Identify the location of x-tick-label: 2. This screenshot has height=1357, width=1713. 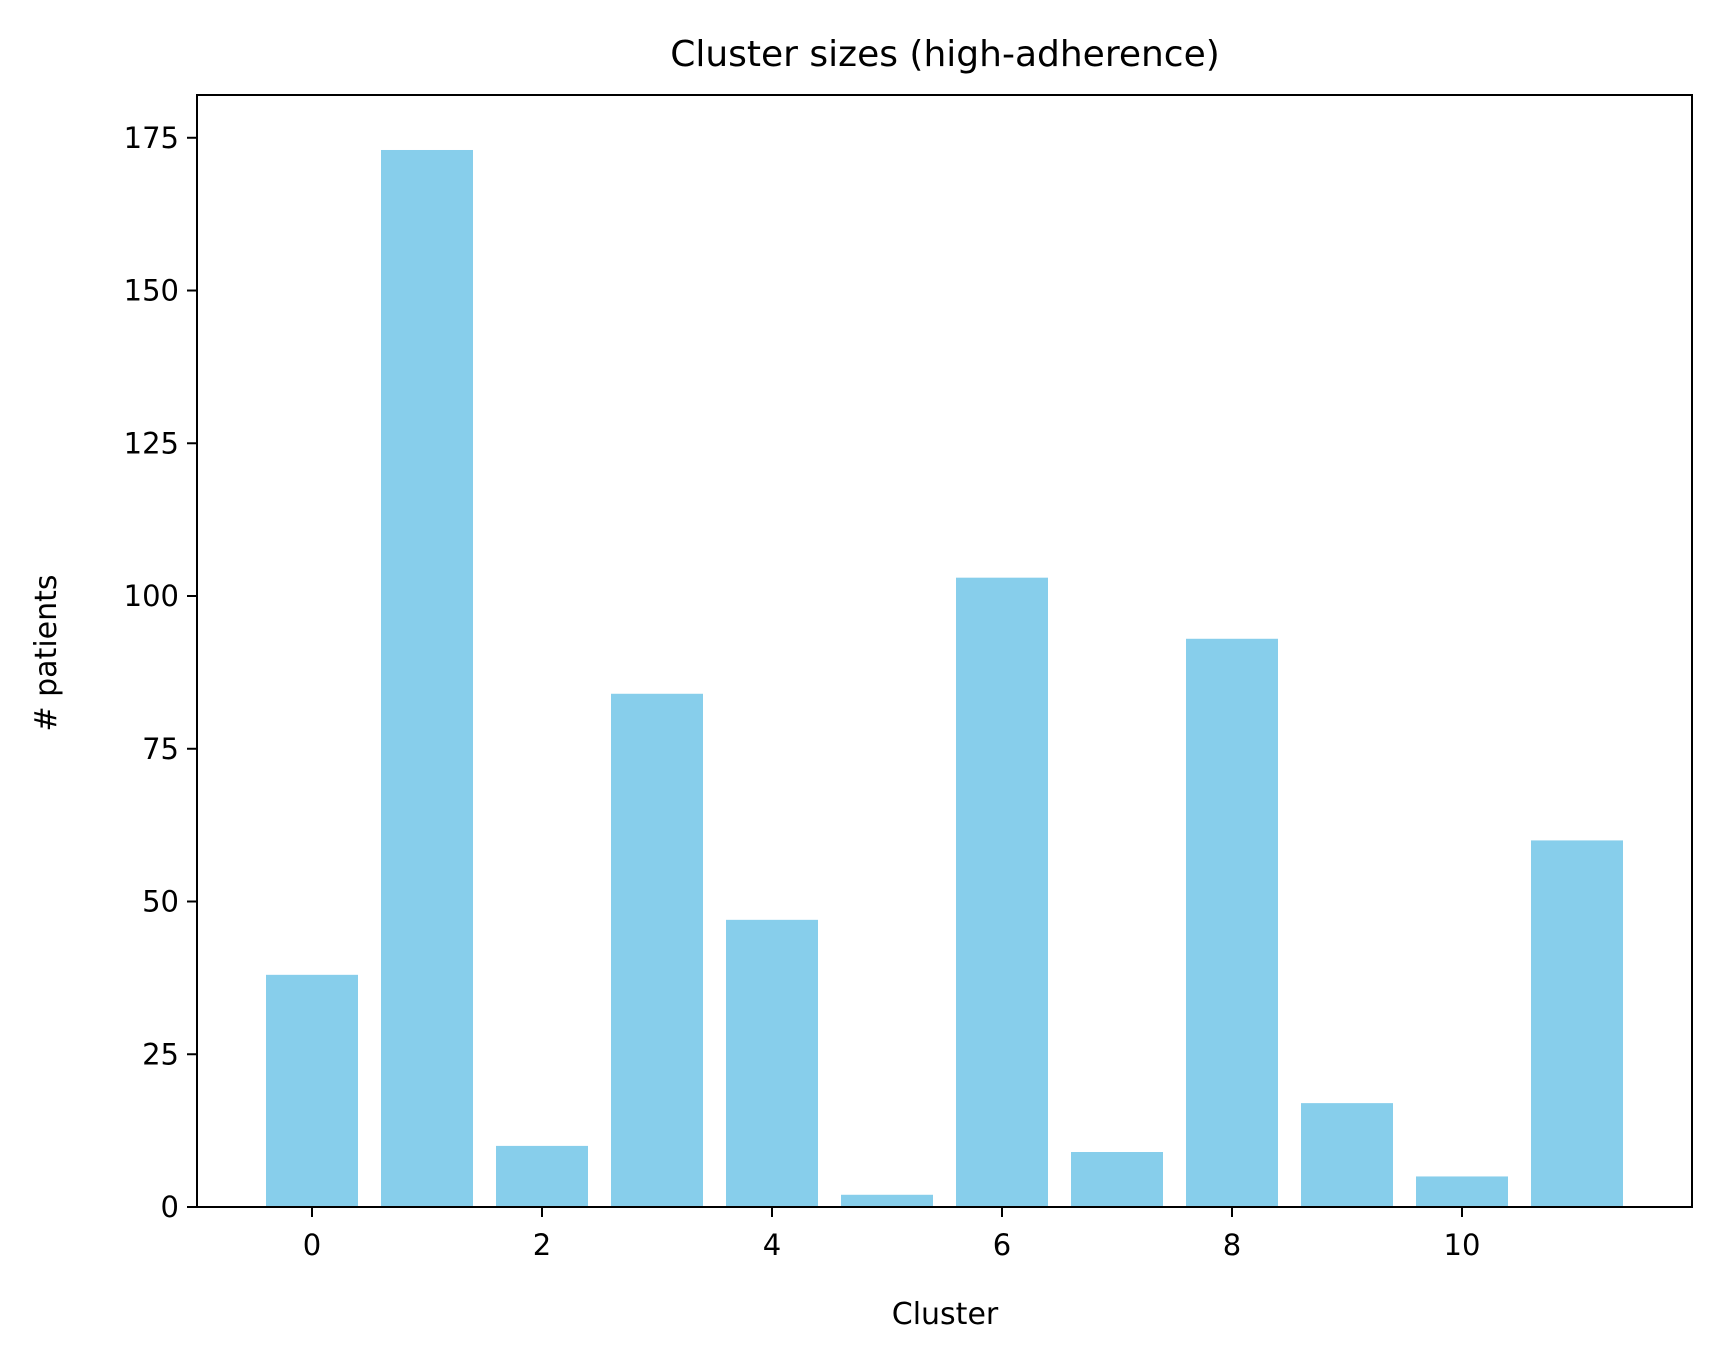
(542, 1245).